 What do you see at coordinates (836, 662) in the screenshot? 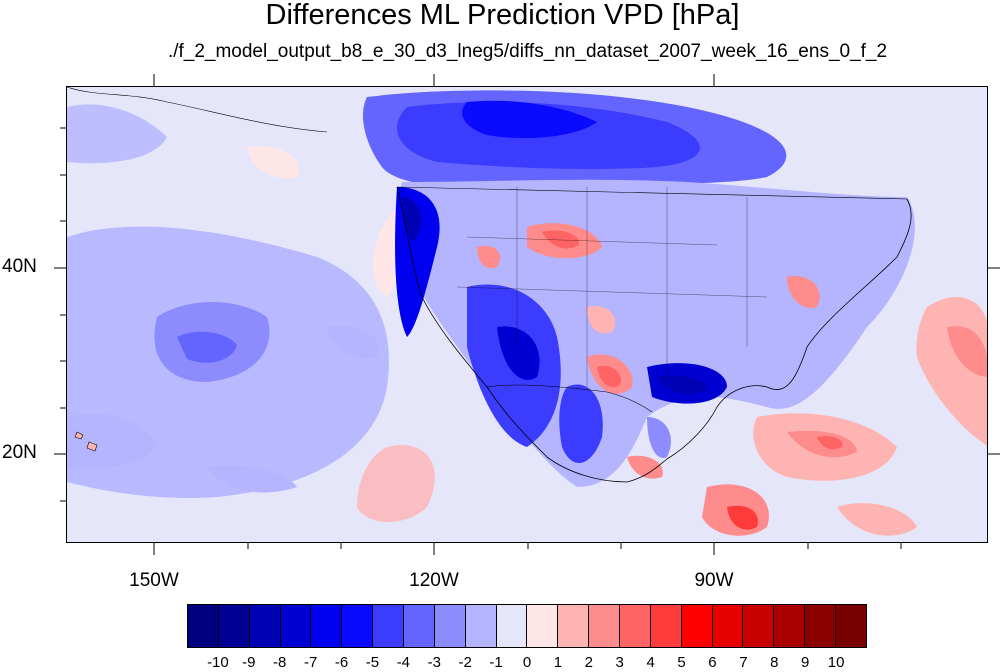
I see `colorbar-label: 10` at bounding box center [836, 662].